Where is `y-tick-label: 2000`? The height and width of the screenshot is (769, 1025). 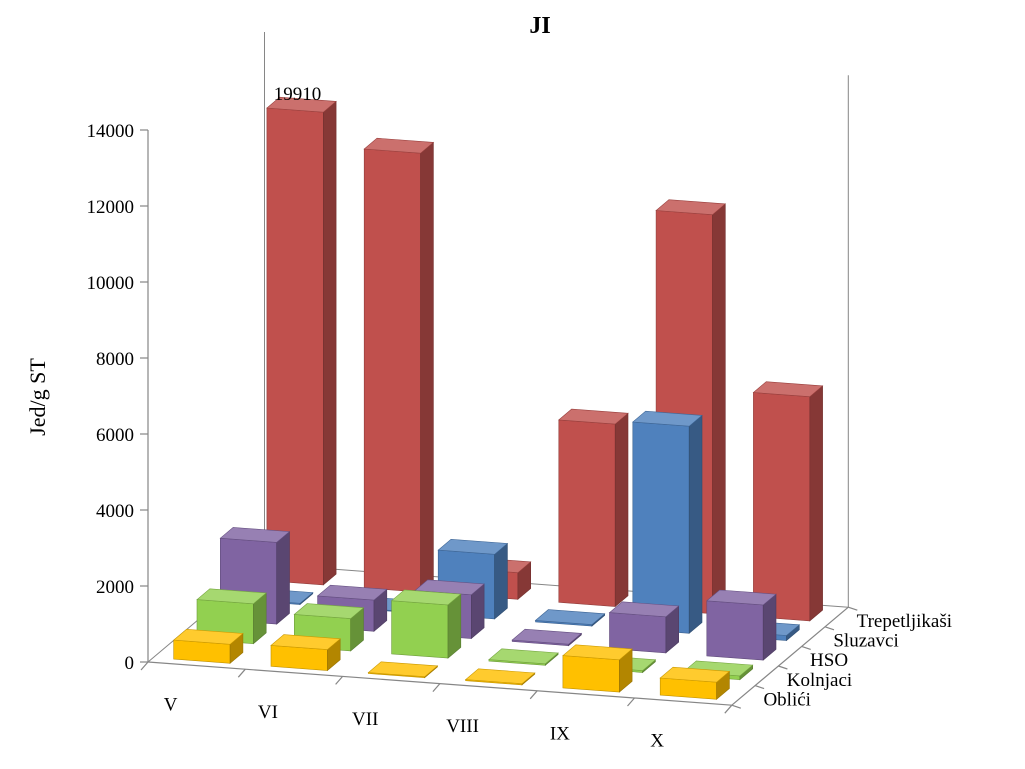
y-tick-label: 2000 is located at coordinates (115, 587).